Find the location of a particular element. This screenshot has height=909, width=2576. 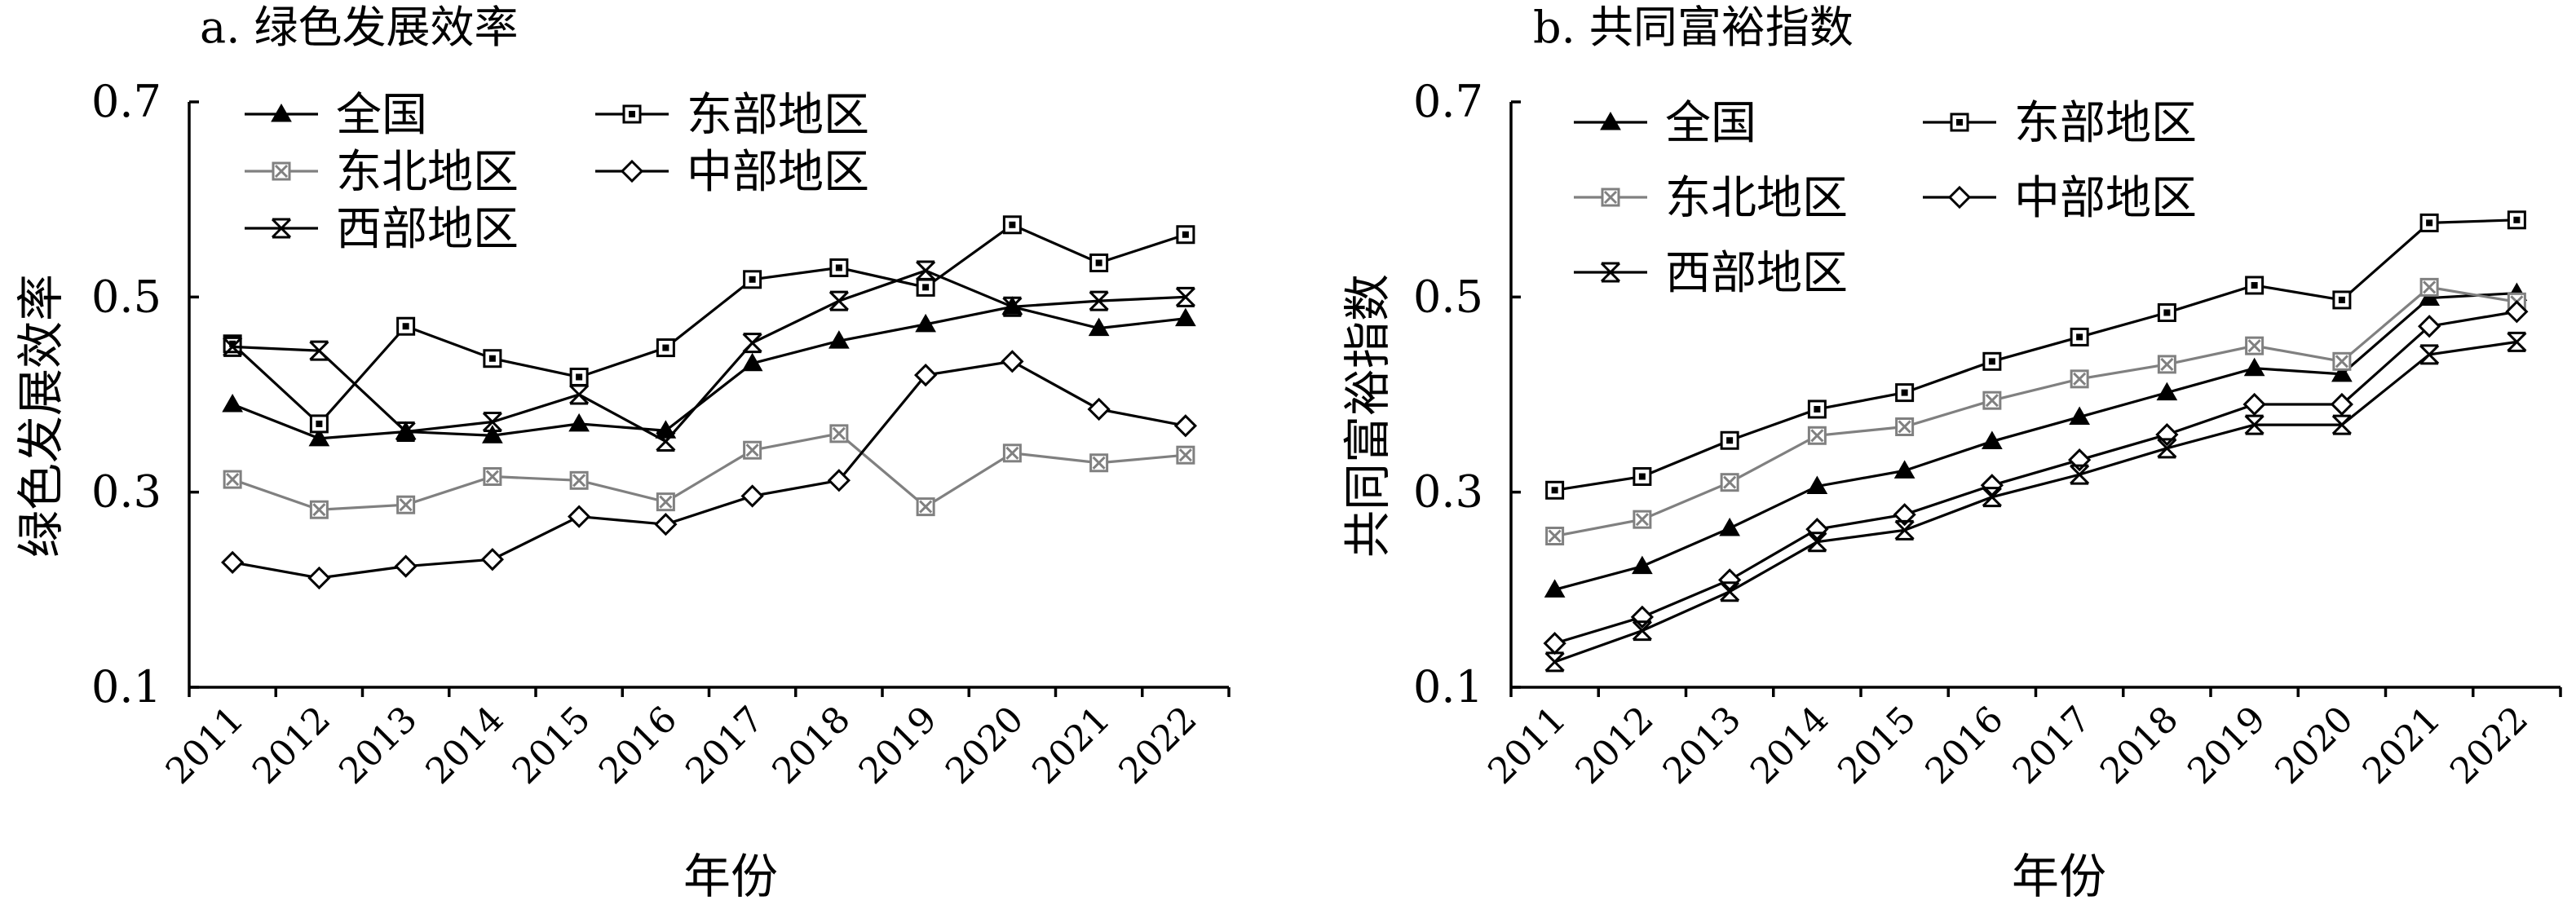

legend-item: 东北地区 is located at coordinates (382, 172).